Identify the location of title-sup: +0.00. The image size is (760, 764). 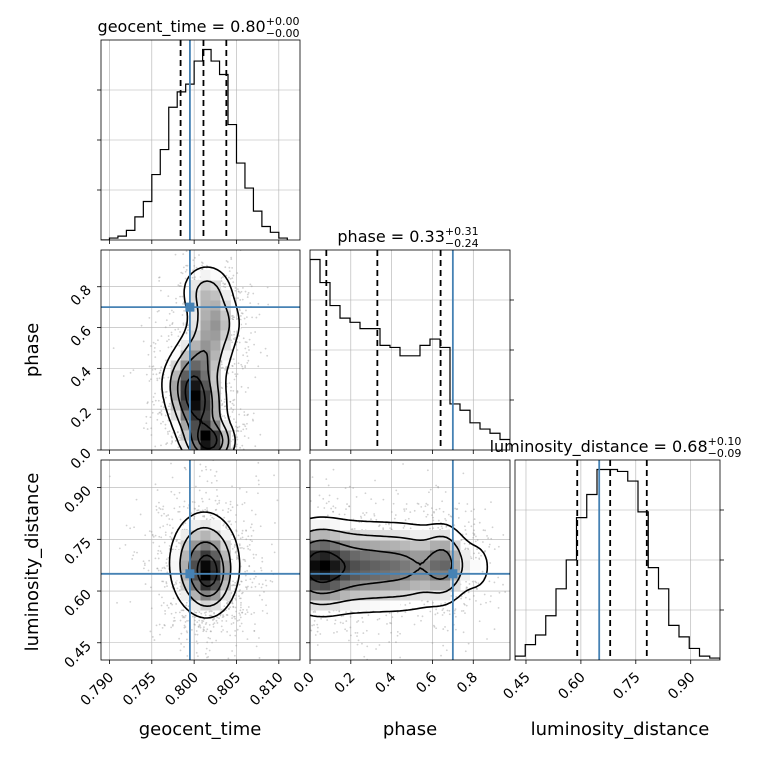
(283, 21).